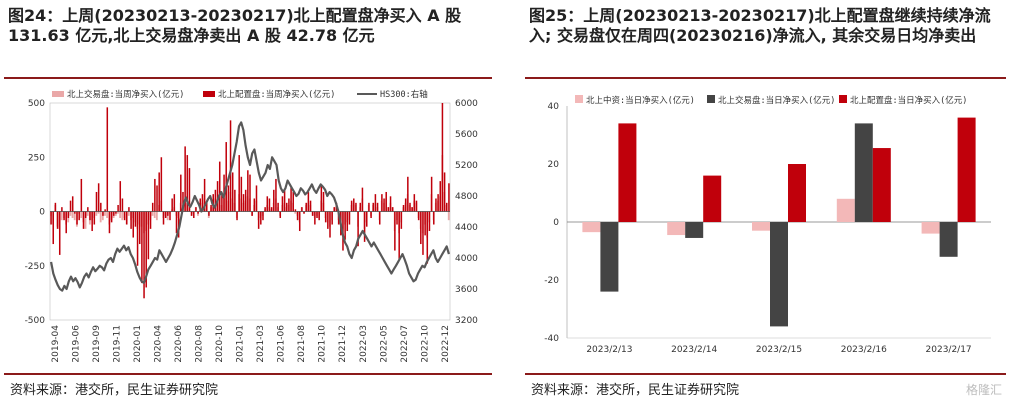 This screenshot has width=1010, height=404. I want to click on watermark-logo: 格隆汇, so click(983, 390).